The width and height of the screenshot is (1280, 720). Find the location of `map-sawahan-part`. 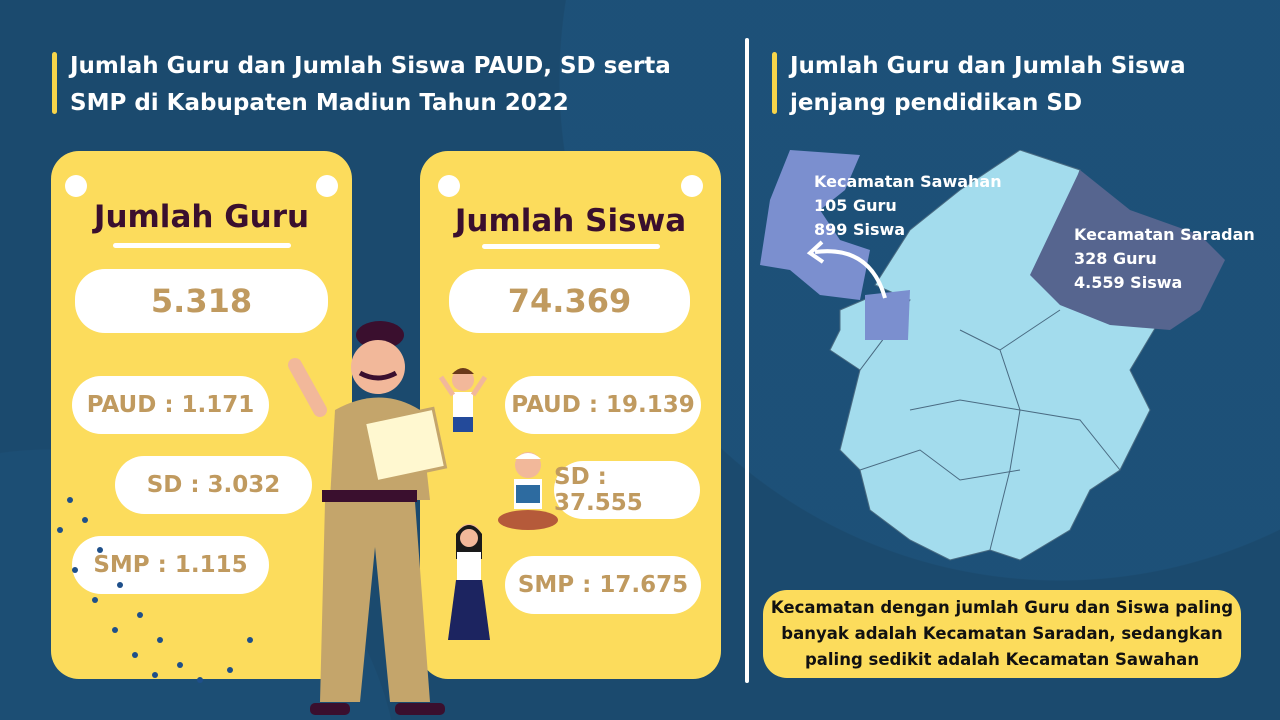

map-sawahan-part is located at coordinates (887, 315).